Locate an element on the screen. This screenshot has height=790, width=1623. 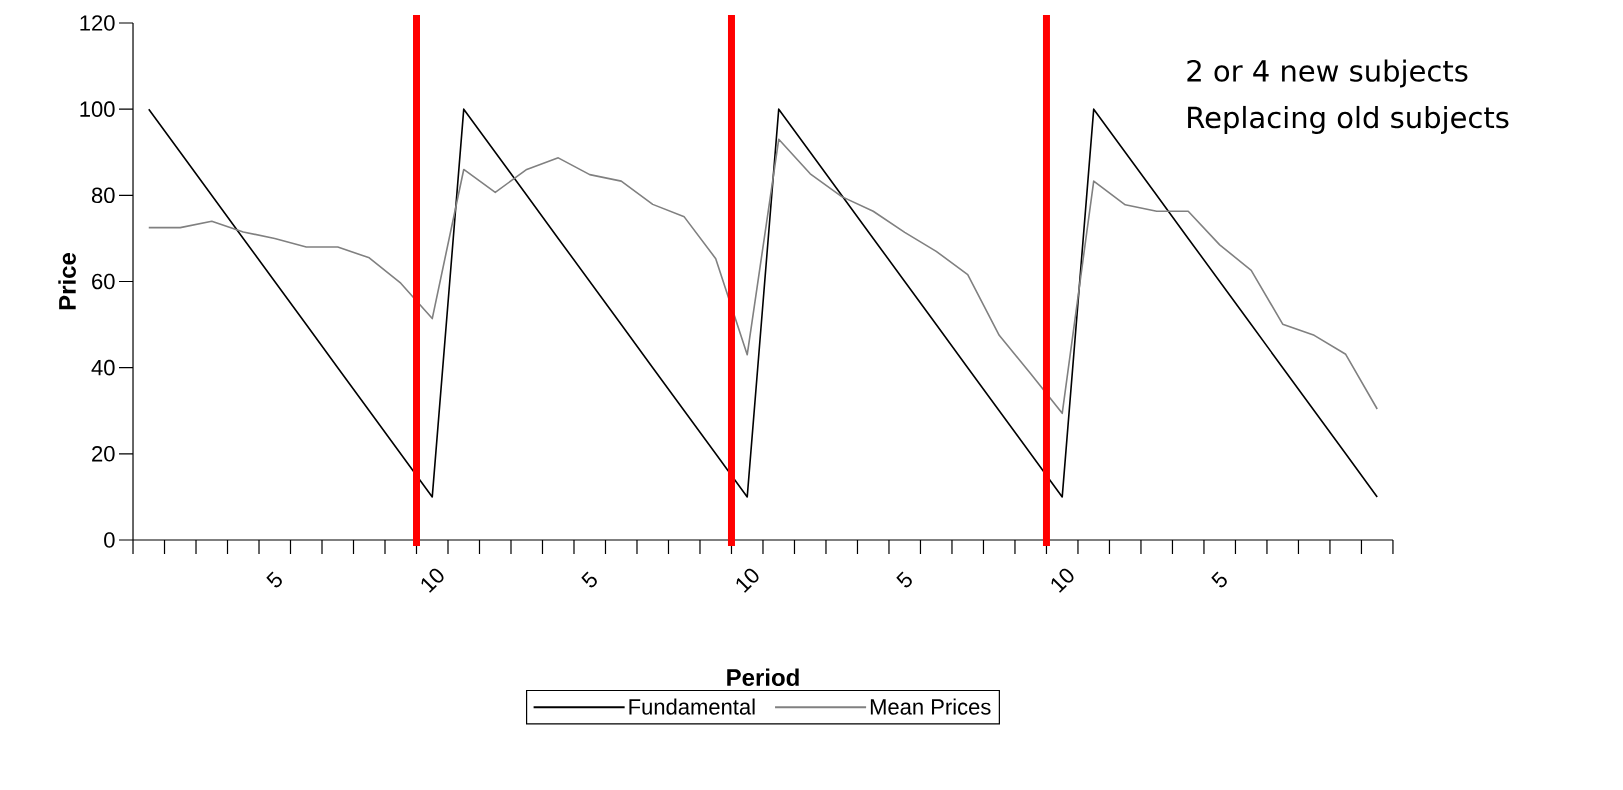
y-tick-label: 120 is located at coordinates (97, 23).